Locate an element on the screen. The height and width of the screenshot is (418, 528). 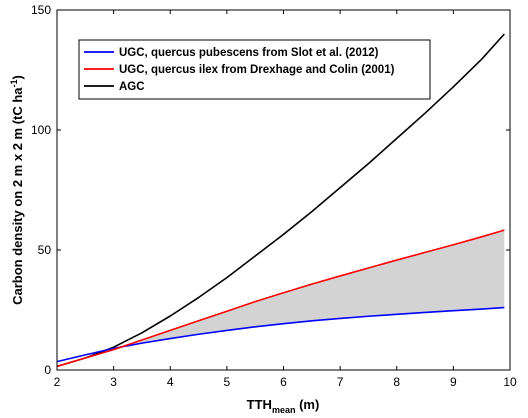
x-tick-label: 6 is located at coordinates (283, 382).